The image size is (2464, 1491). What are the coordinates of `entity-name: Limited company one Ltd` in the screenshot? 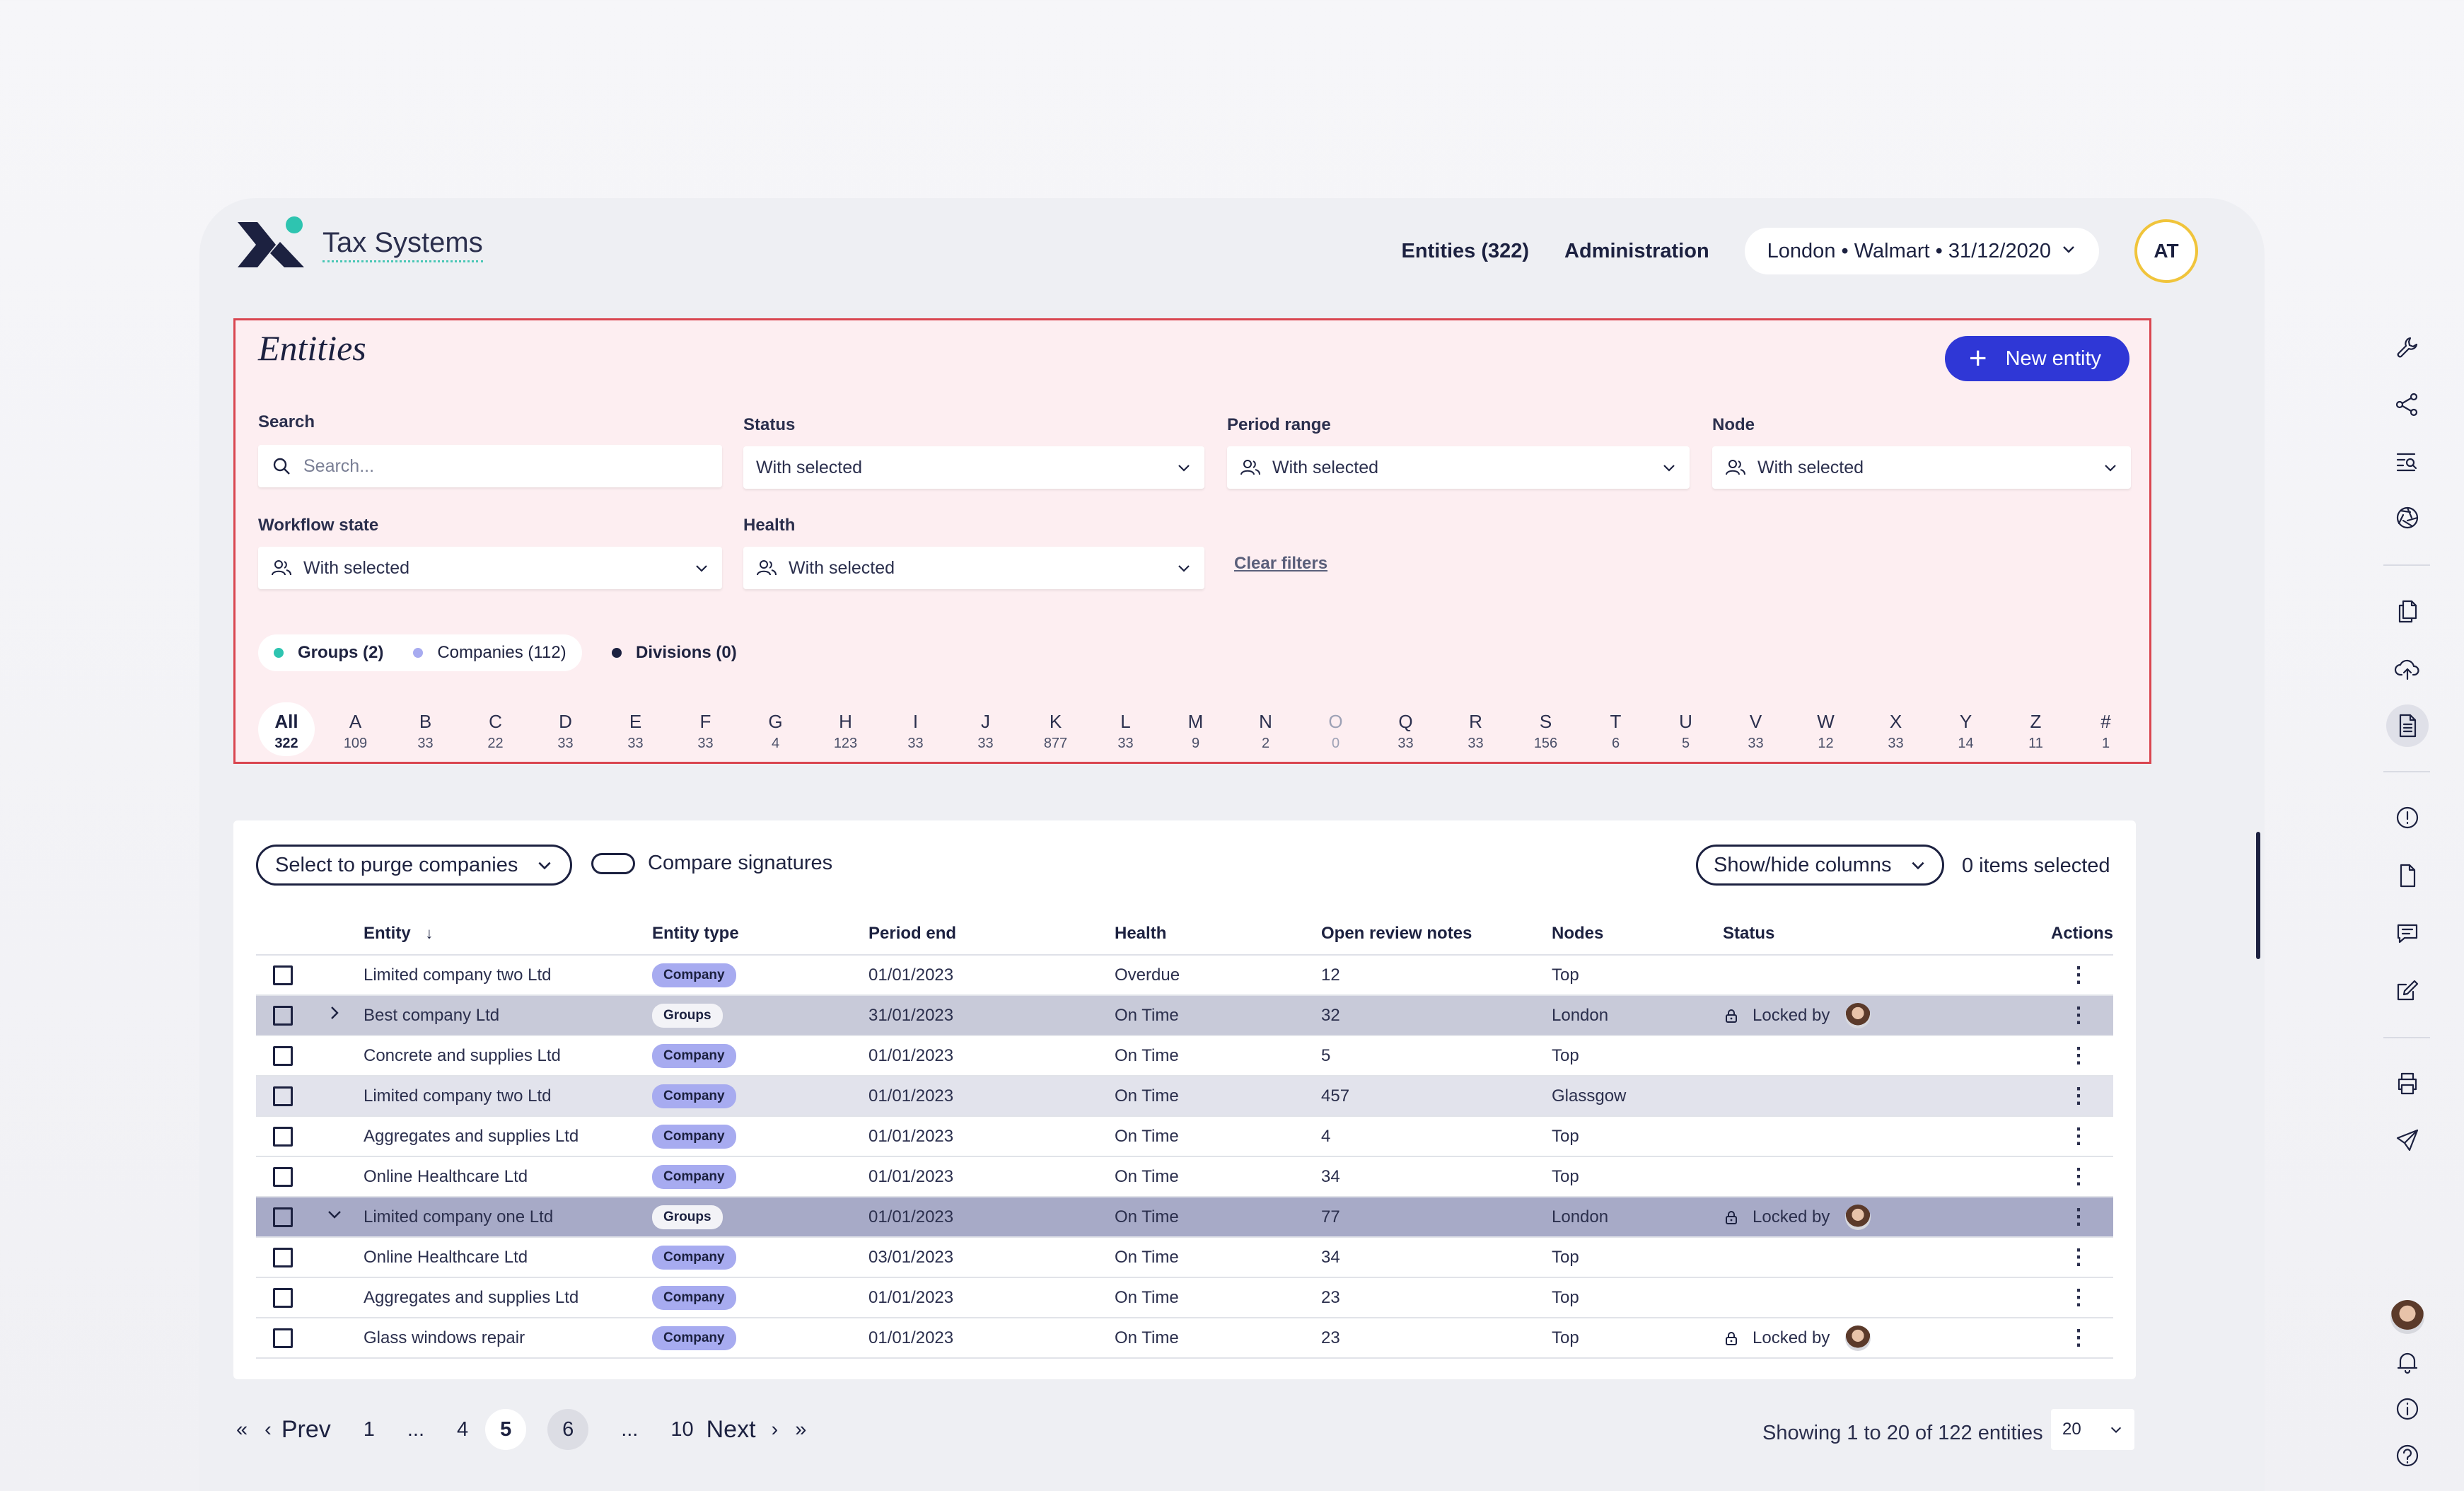 It's located at (508, 1217).